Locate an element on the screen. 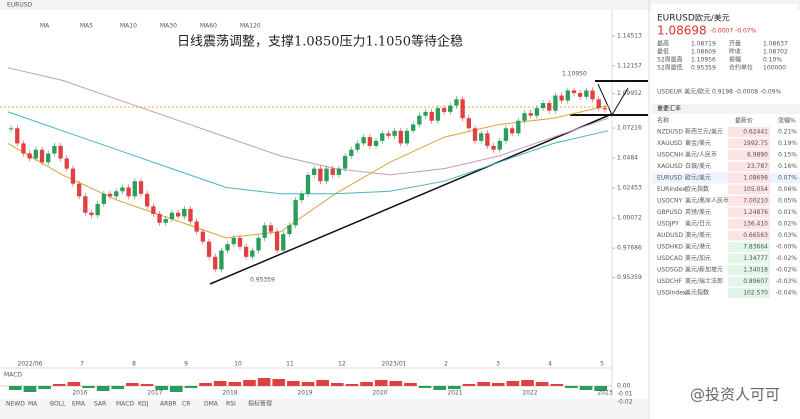 Image resolution: width=800 pixels, height=419 pixels. row-price: 7.83664 is located at coordinates (755, 247).